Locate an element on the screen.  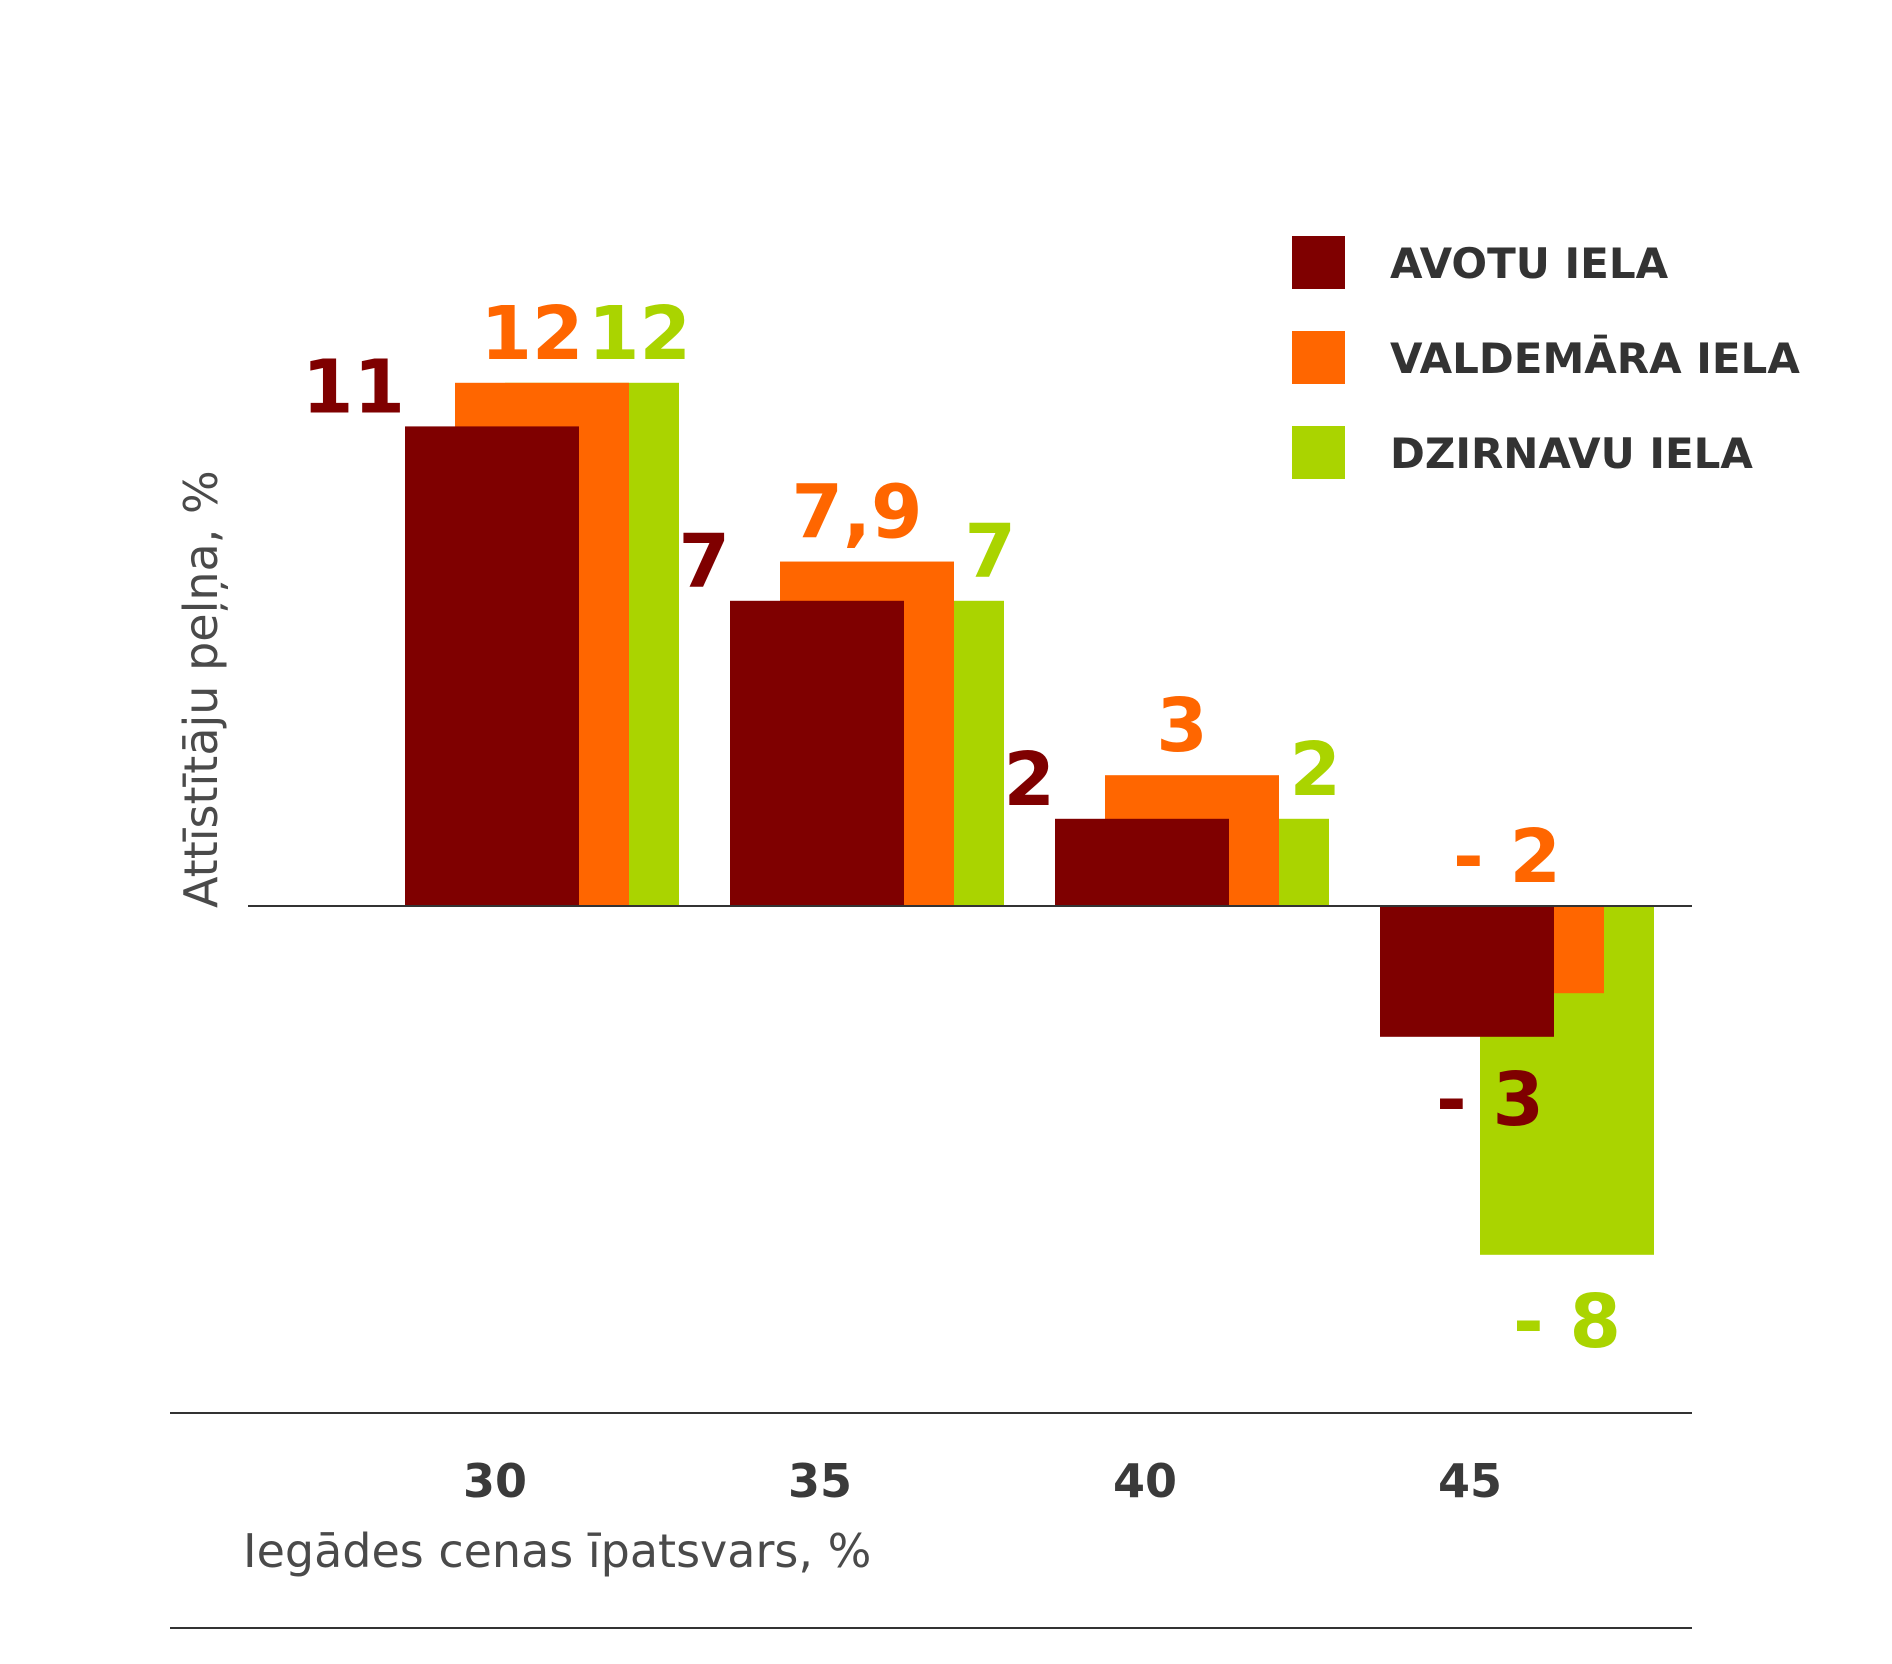
x-tick-35: 35 is located at coordinates (820, 1481).